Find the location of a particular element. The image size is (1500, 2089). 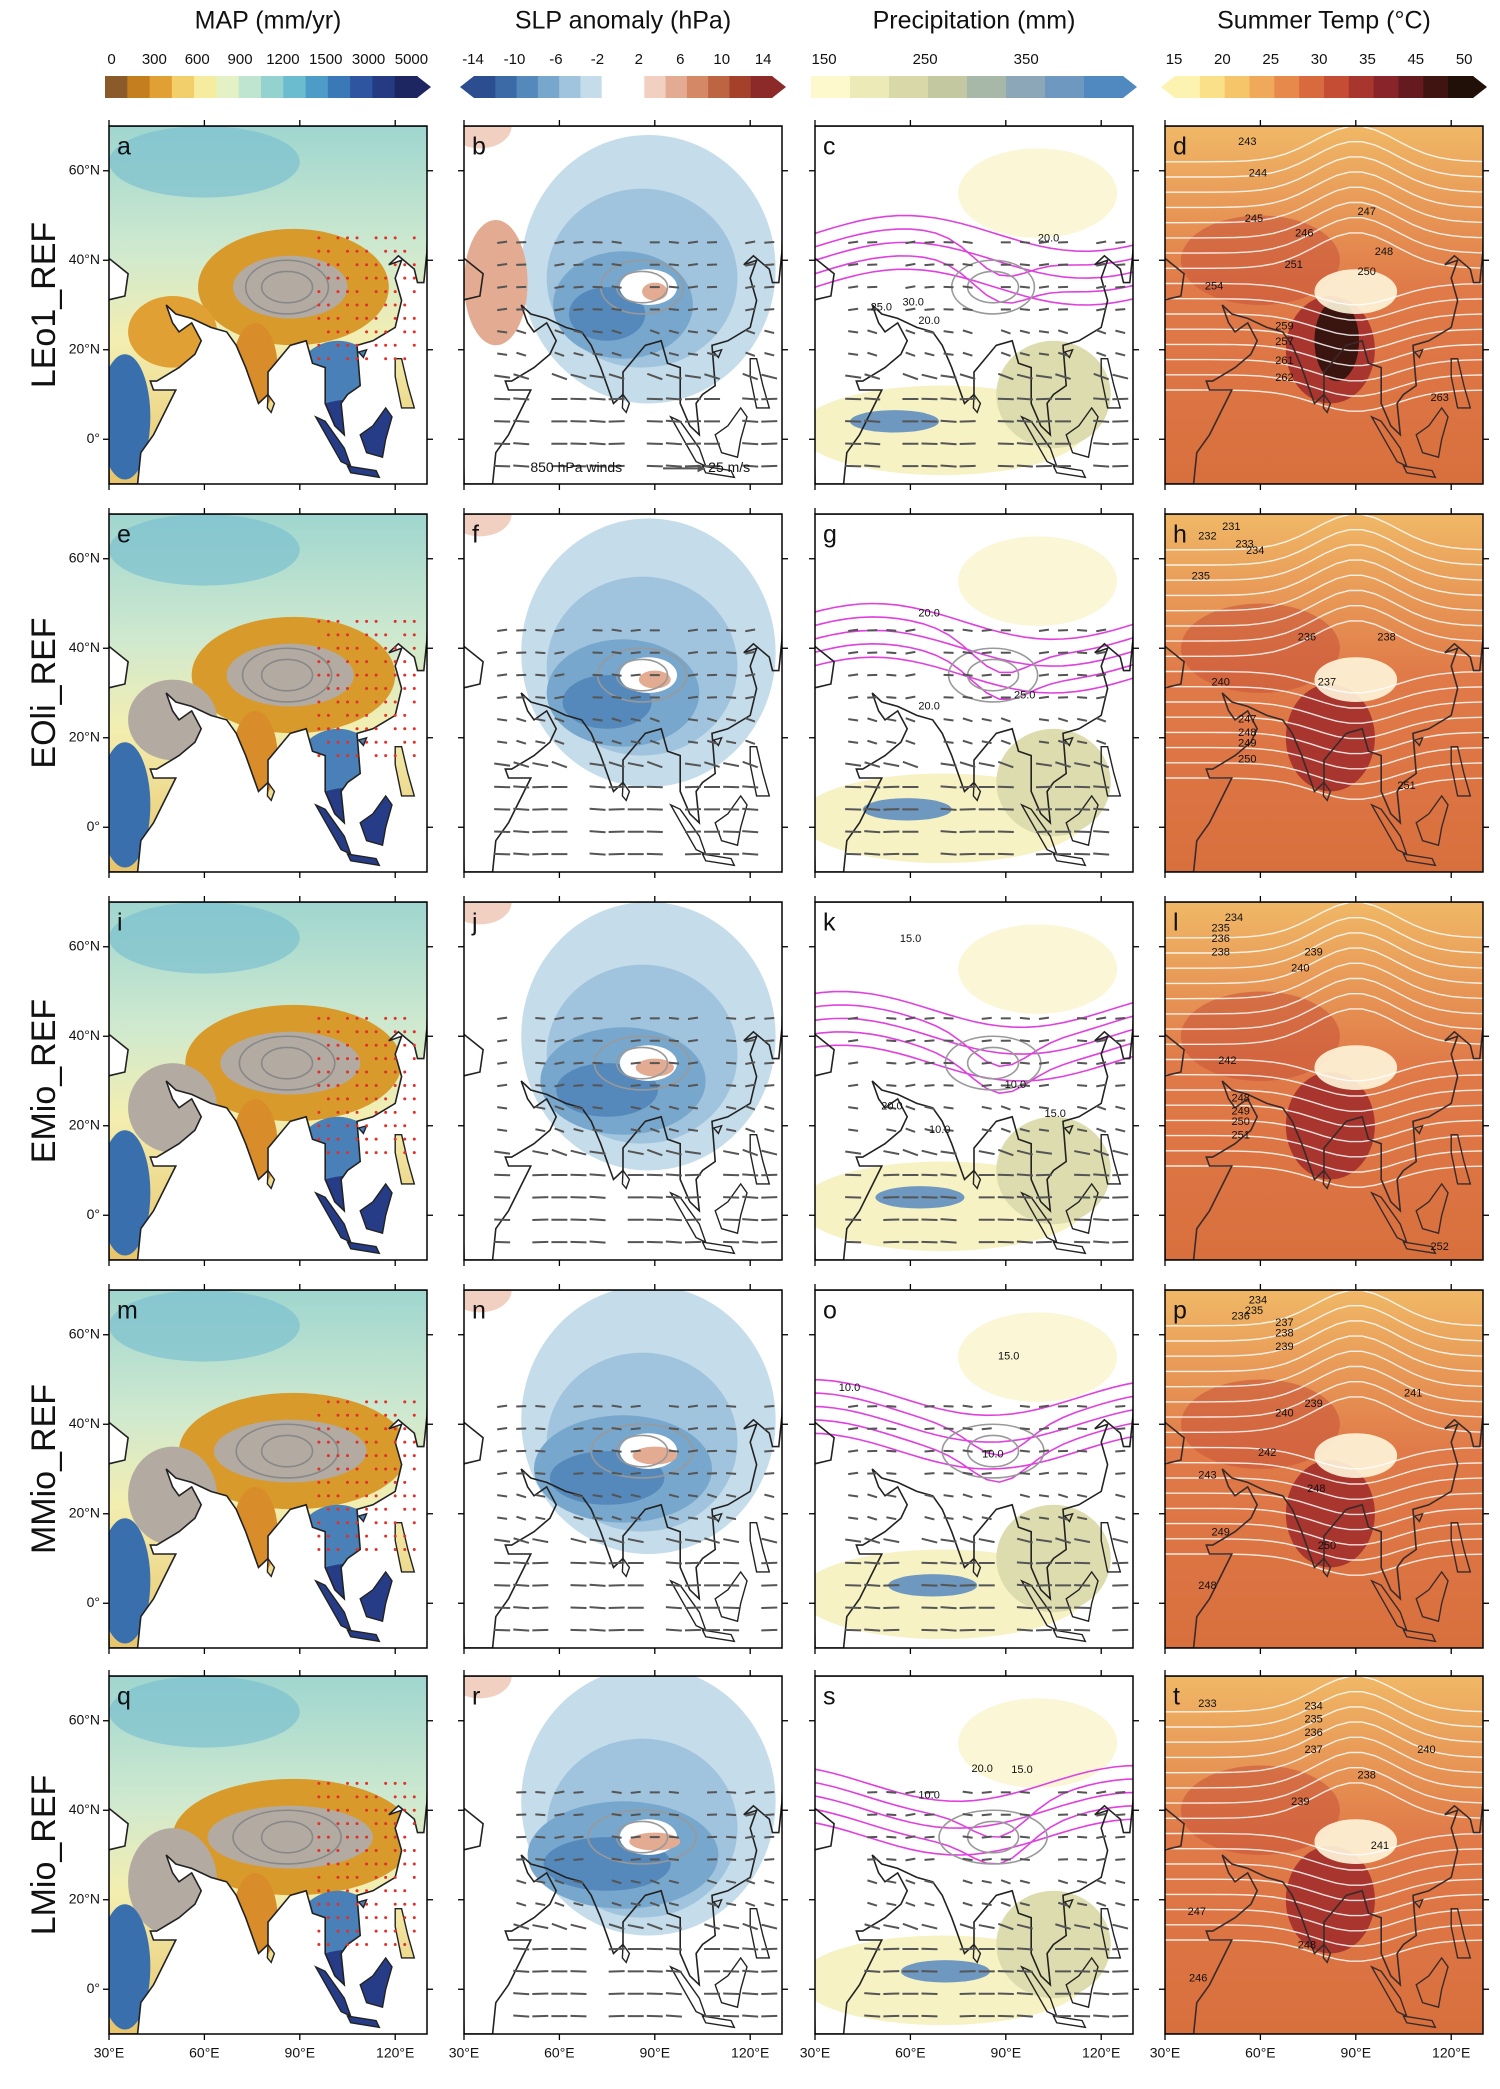

lon-tick-label: 60°E is located at coordinates (910, 2053).